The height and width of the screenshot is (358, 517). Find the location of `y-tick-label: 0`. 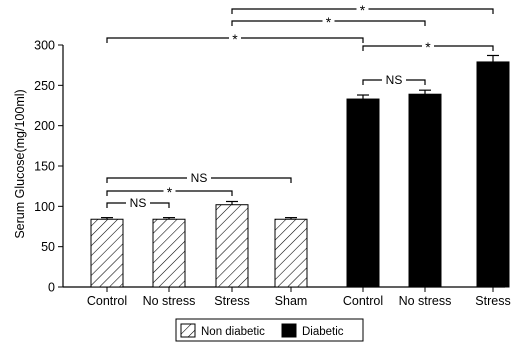

y-tick-label: 0 is located at coordinates (51, 288).